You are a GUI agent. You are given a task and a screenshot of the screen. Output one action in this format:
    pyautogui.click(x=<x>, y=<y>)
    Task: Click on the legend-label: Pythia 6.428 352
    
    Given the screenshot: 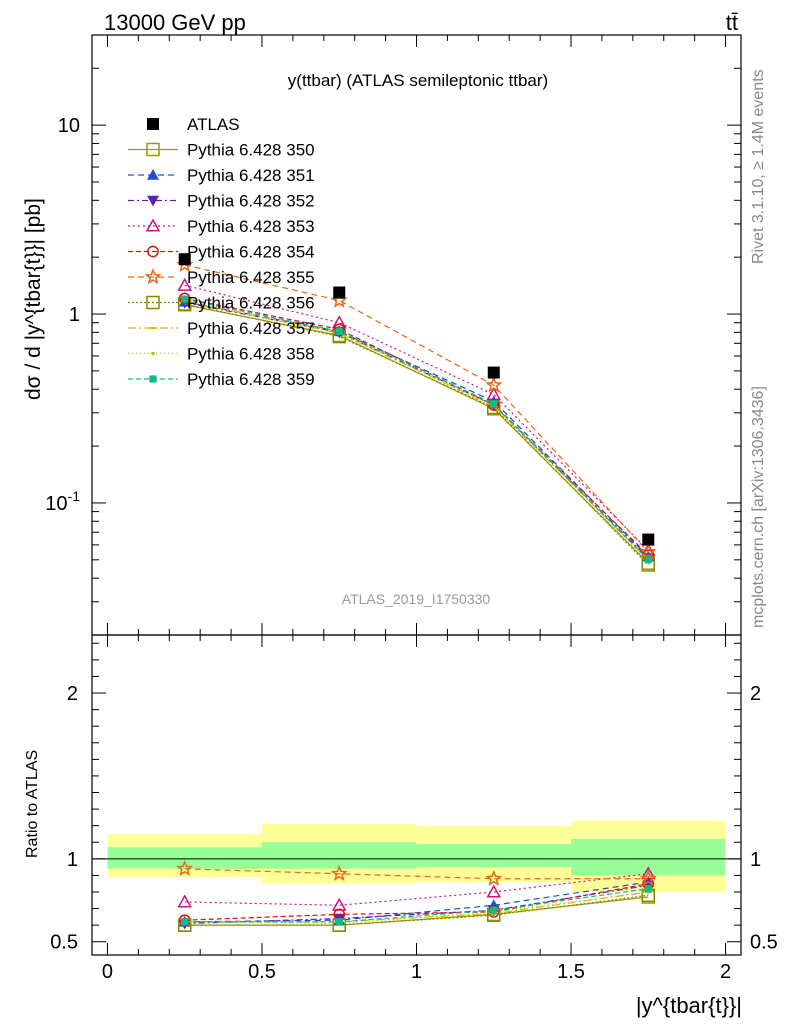 What is the action you would take?
    pyautogui.click(x=251, y=201)
    